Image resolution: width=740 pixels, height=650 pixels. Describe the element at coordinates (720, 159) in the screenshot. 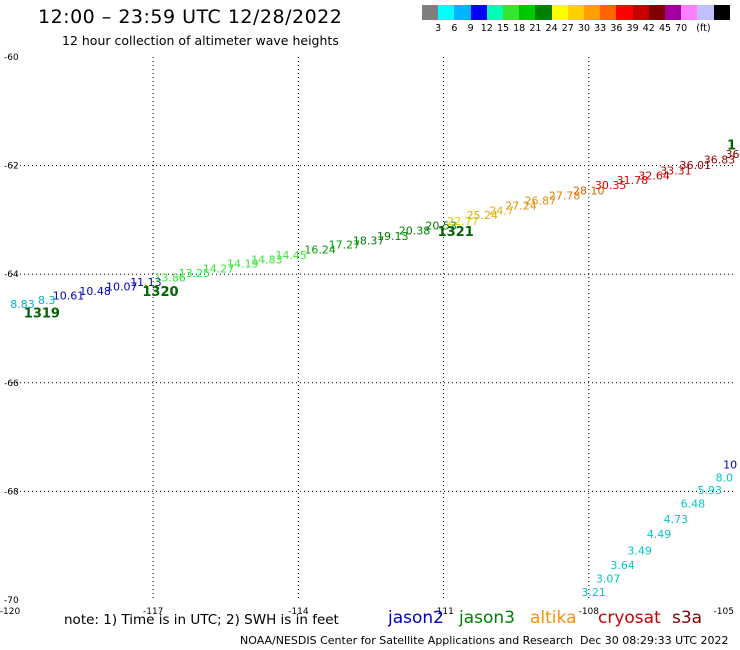

I see `wave-height-label: 36.83` at that location.